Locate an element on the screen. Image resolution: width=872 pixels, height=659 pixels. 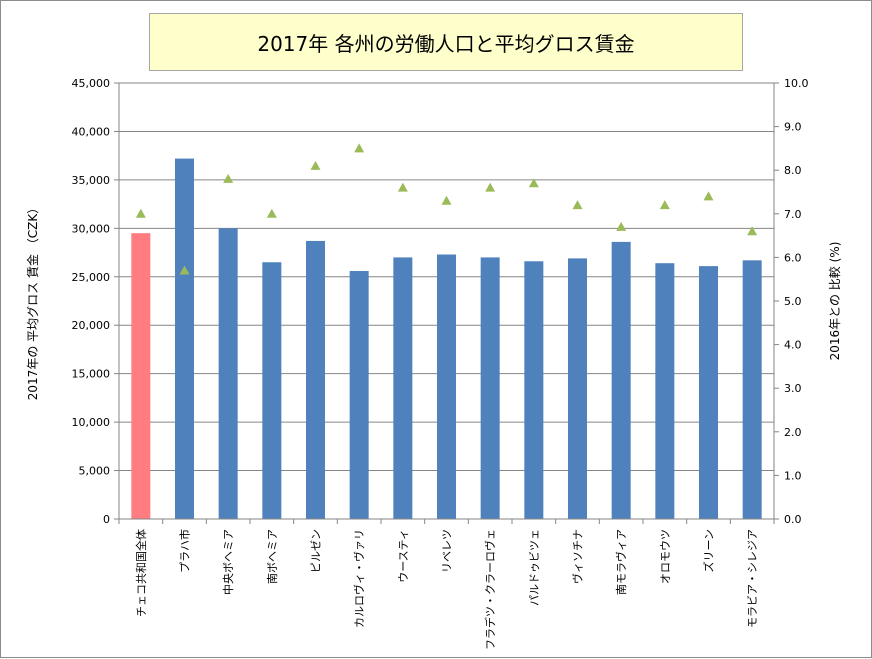
category-label: パルドゥビツェ is located at coordinates (534, 567).